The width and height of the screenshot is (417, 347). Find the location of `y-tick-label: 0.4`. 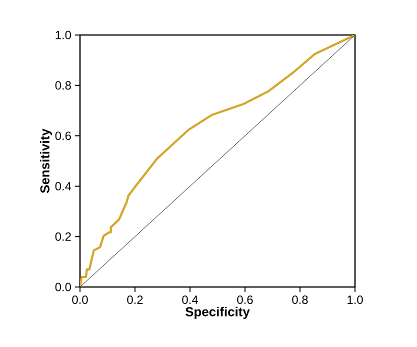

y-tick-label: 0.4 is located at coordinates (63, 186).